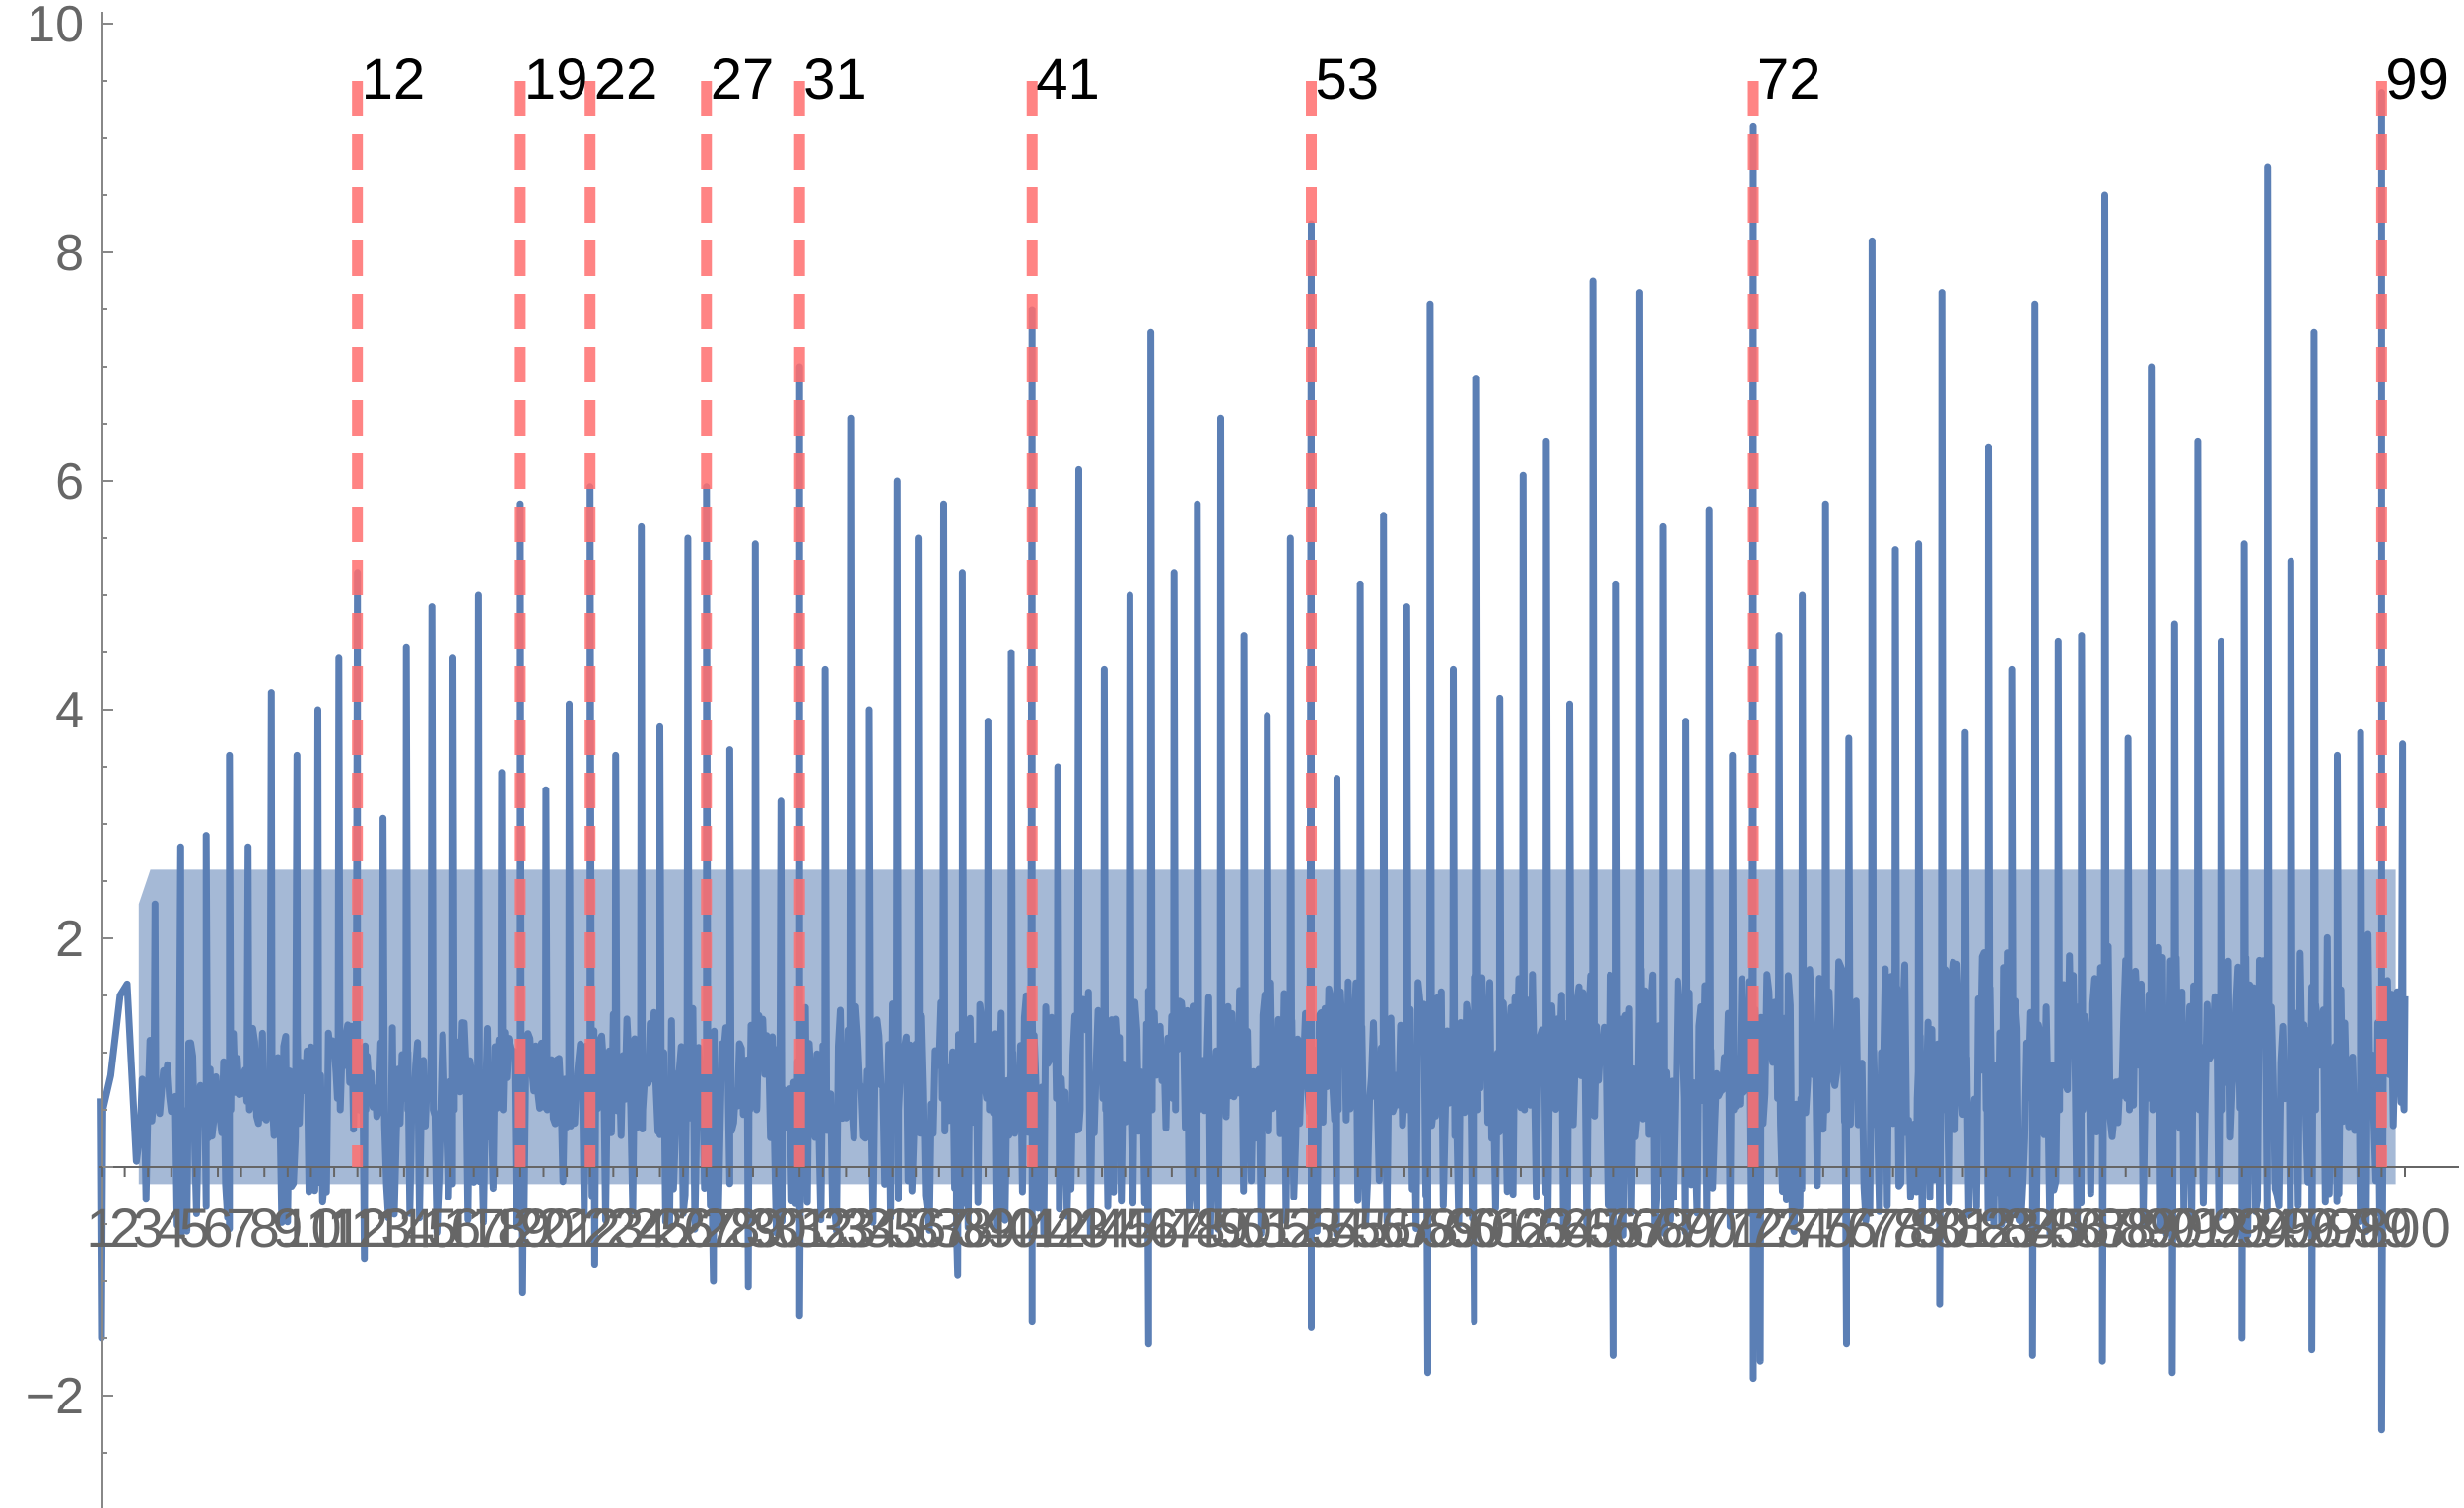 Image resolution: width=2464 pixels, height=1508 pixels. What do you see at coordinates (2417, 79) in the screenshot?
I see `highlight-label: 99` at bounding box center [2417, 79].